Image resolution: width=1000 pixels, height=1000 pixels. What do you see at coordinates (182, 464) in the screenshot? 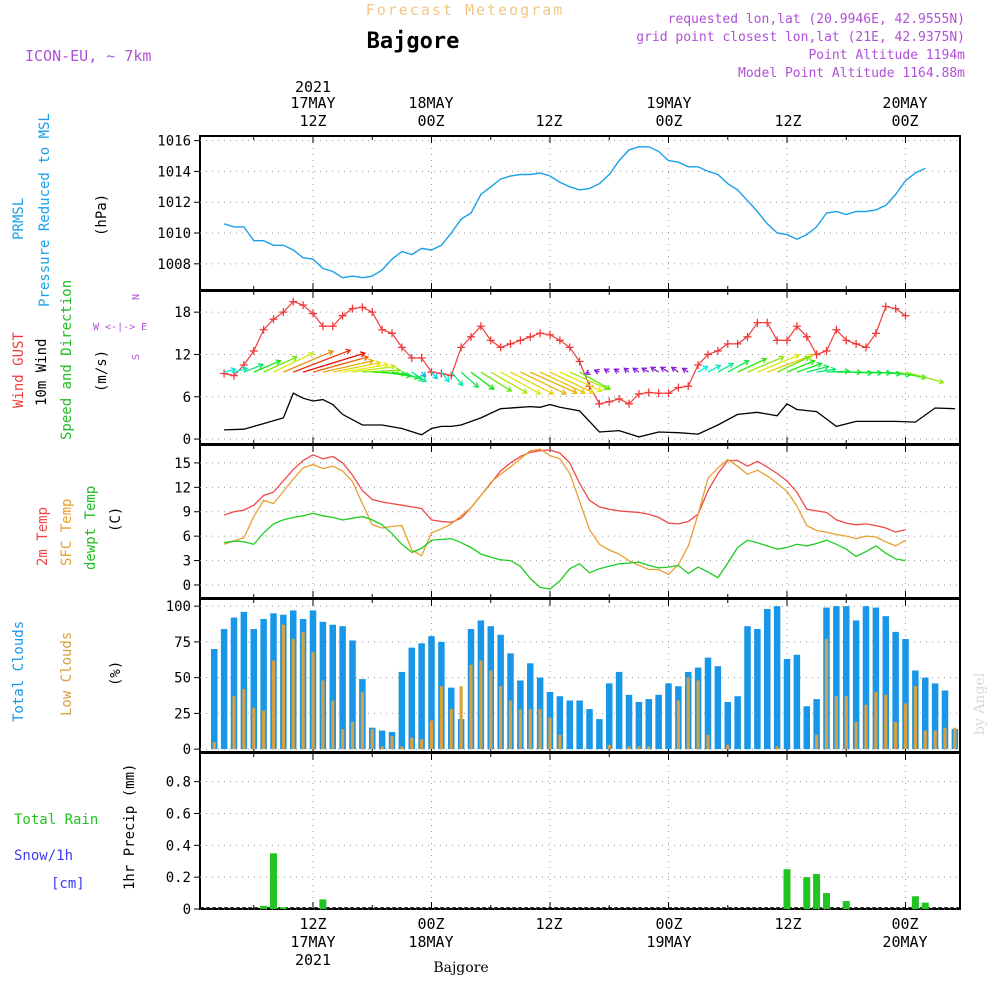
I see `y-tick-label: 15` at bounding box center [182, 464].